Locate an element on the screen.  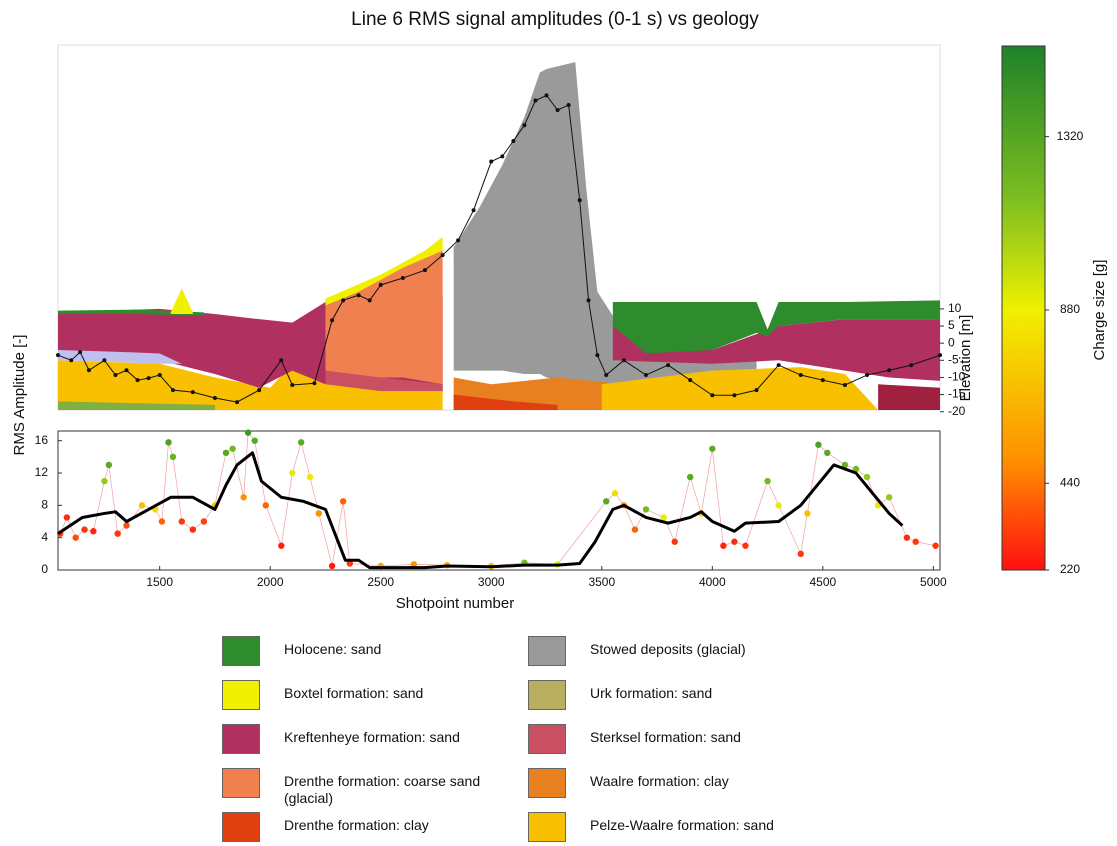
x-tick-label: 3500 is located at coordinates (601, 582).